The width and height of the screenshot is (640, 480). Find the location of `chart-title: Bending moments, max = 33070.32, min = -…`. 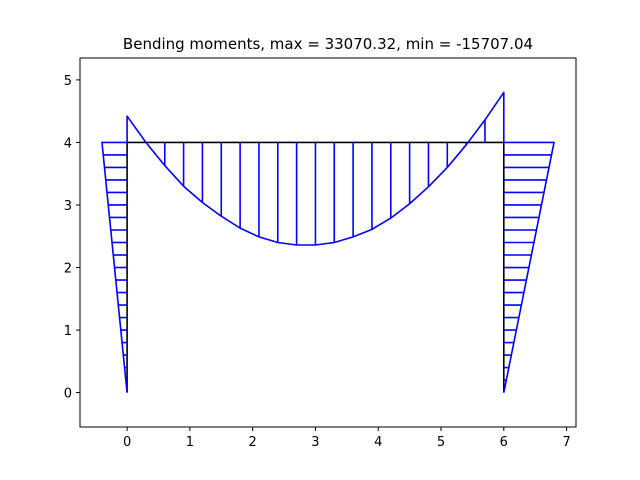

chart-title: Bending moments, max = 33070.32, min = -… is located at coordinates (328, 44).